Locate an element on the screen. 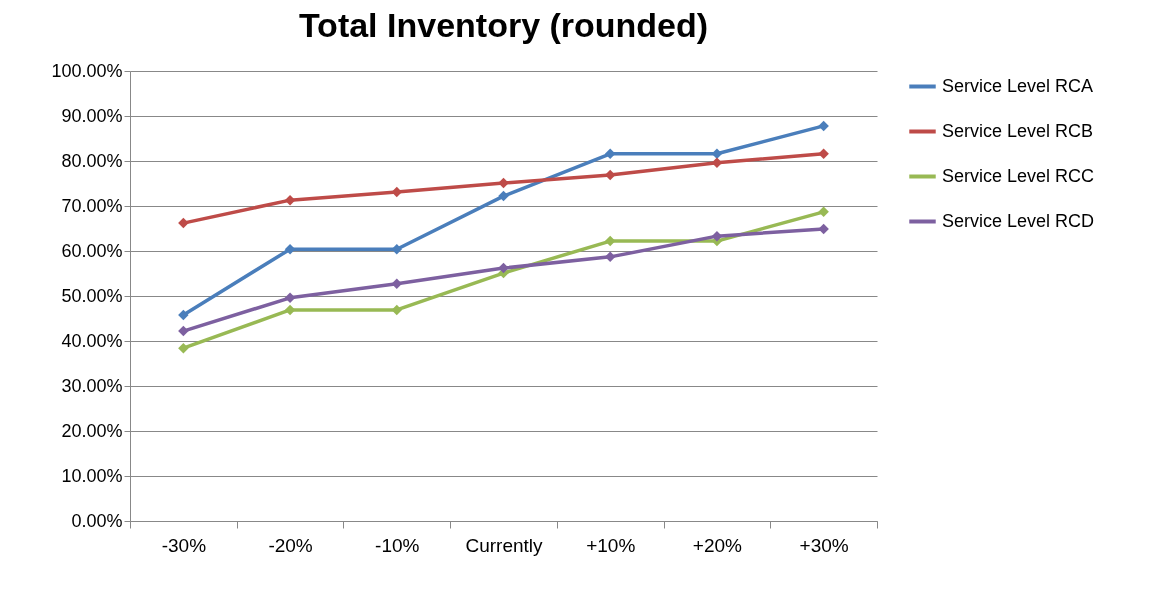 This screenshot has height=614, width=1161. y-tick-label: 40.00% is located at coordinates (92, 340).